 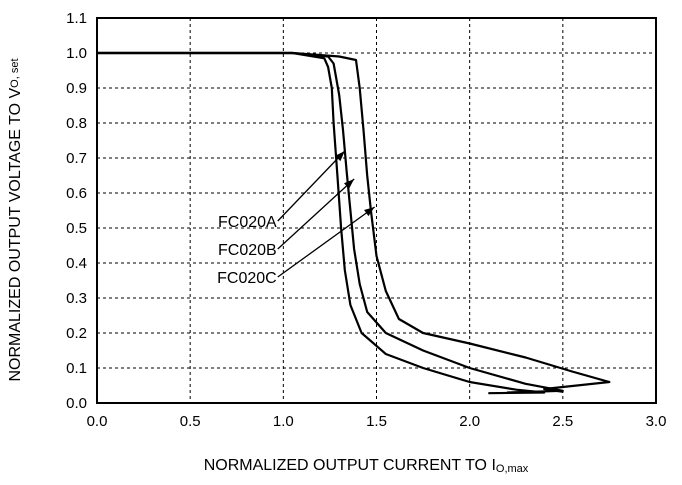 What do you see at coordinates (247, 278) in the screenshot?
I see `series-label: FC020C` at bounding box center [247, 278].